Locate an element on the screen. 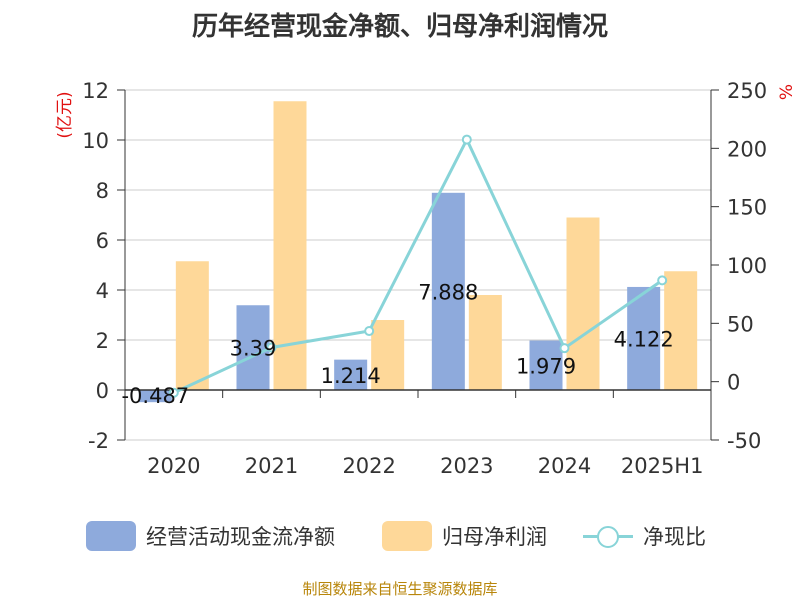 The width and height of the screenshot is (800, 600). bar-value-label: -0.487 is located at coordinates (155, 396).